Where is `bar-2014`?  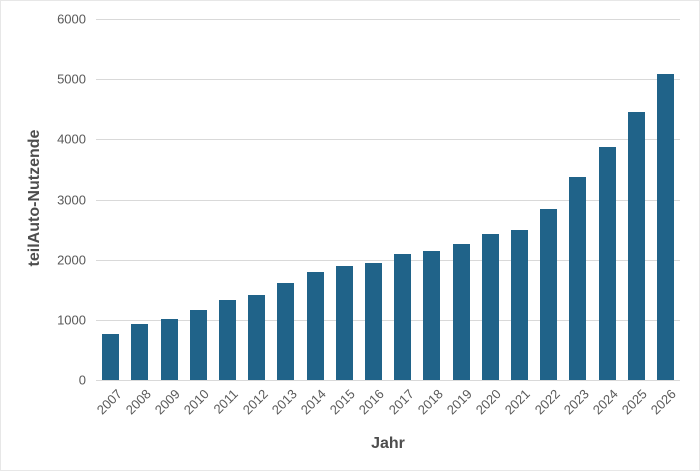
bar-2014 is located at coordinates (315, 325).